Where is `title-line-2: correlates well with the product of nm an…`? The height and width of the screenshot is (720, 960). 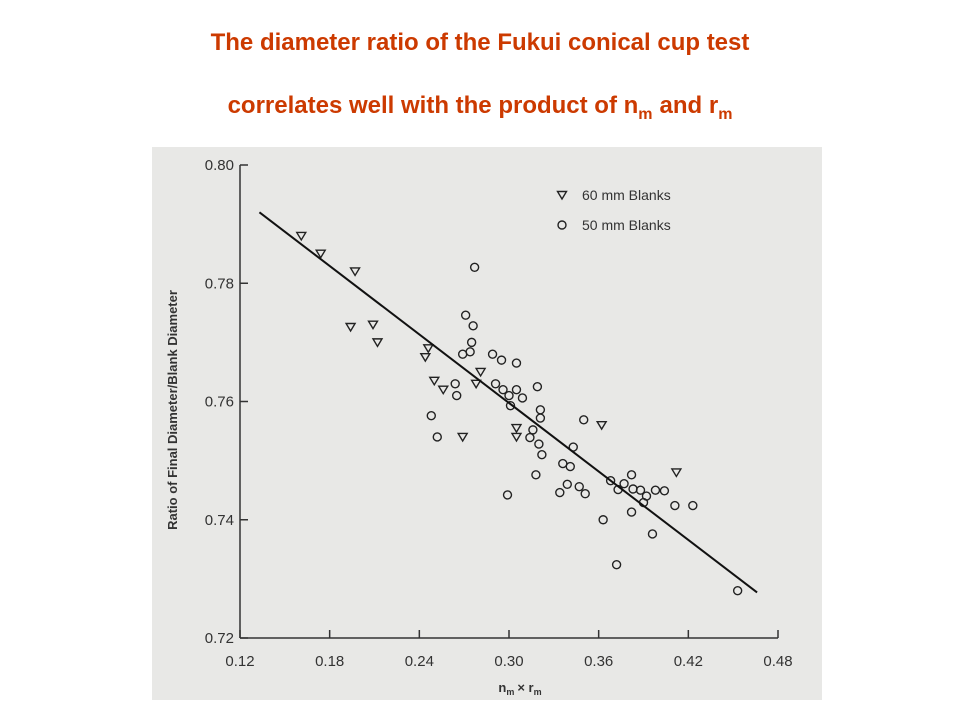
title-line-2: correlates well with the product of nm an… is located at coordinates (480, 107).